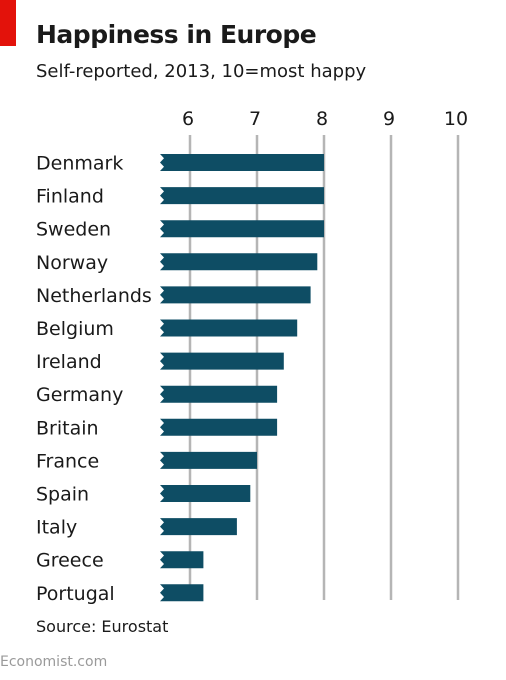 The image size is (506, 680). What do you see at coordinates (70, 197) in the screenshot?
I see `category-label-finland: Finland` at bounding box center [70, 197].